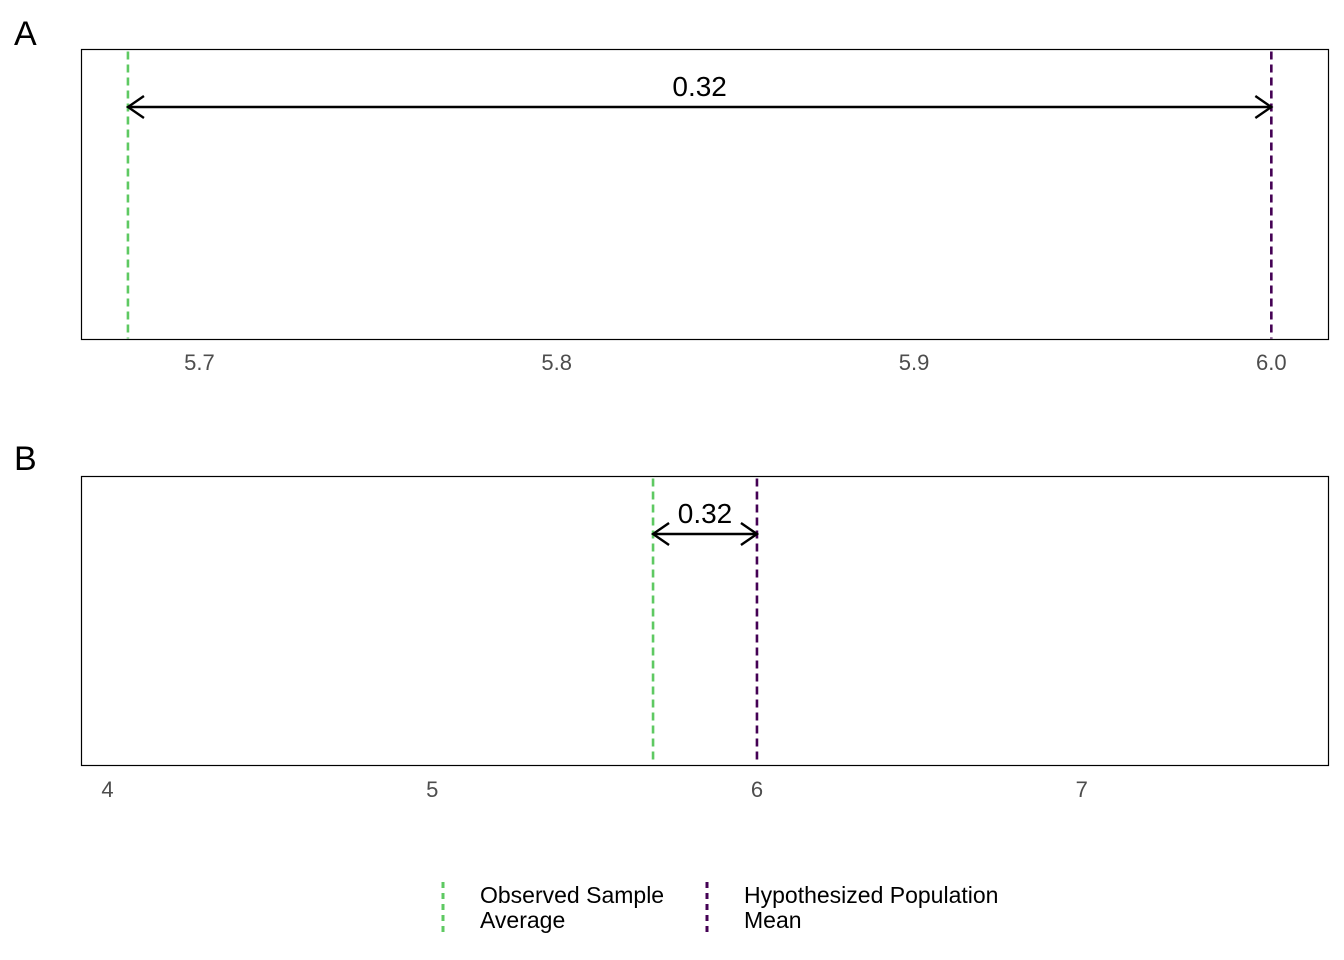 The height and width of the screenshot is (960, 1344). I want to click on x-tick-label: 5.9, so click(914, 362).